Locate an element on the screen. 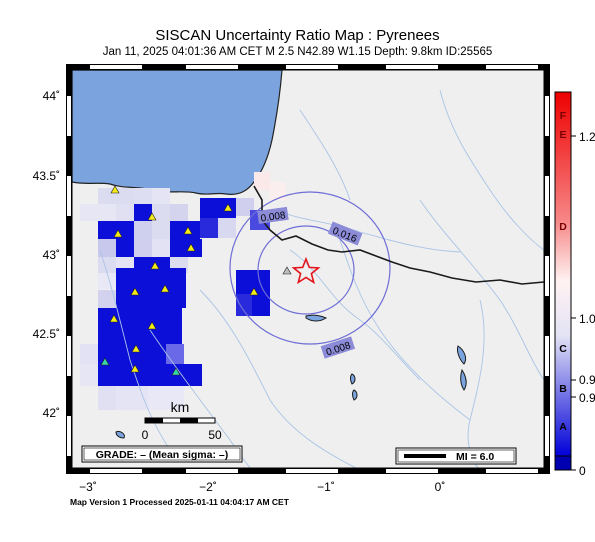  lakes is located at coordinates (291, 376).